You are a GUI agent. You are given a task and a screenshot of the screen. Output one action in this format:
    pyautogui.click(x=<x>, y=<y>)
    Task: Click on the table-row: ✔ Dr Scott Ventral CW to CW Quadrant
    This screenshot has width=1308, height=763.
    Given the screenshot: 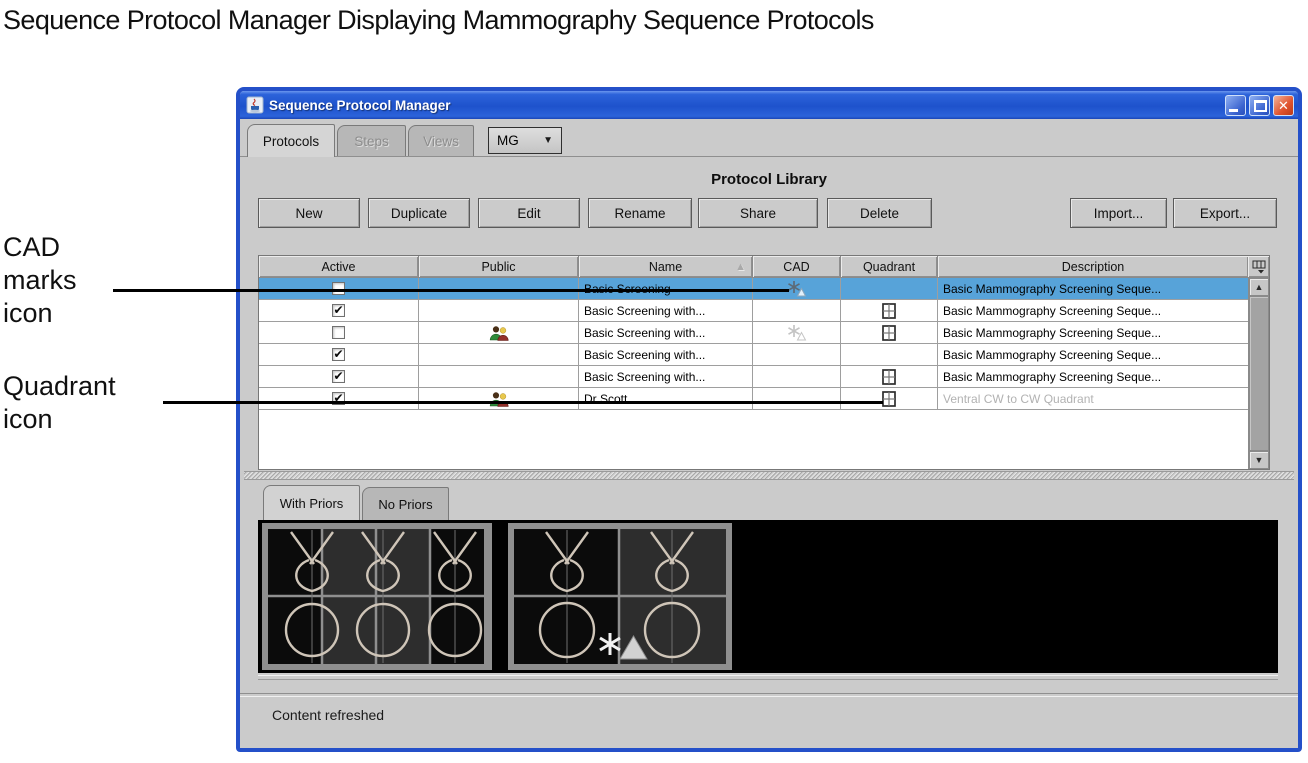 What is the action you would take?
    pyautogui.click(x=753, y=399)
    